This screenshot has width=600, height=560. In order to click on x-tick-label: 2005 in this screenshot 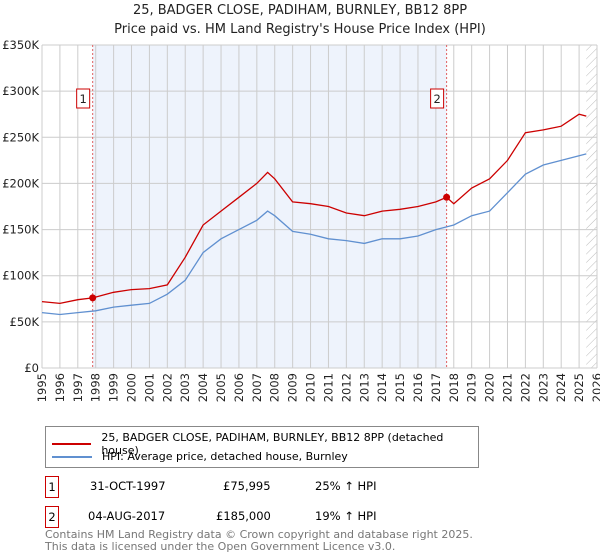, I will do `click(221, 387)`.